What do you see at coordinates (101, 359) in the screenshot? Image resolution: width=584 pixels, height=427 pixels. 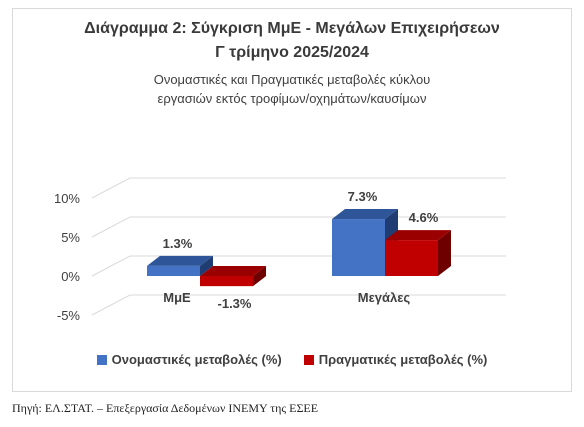 I see `legend-swatch-nominal` at bounding box center [101, 359].